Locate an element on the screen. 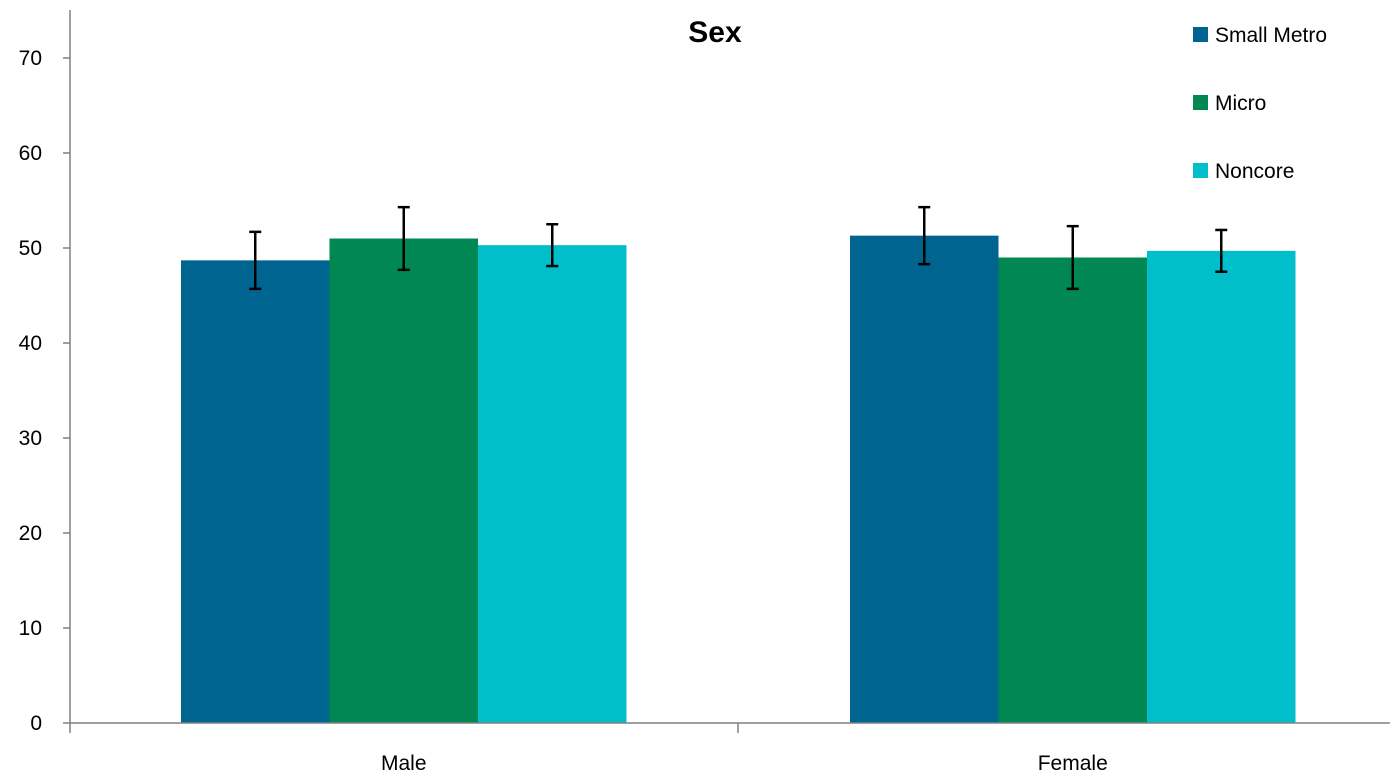 The width and height of the screenshot is (1392, 779). error-bar-noncore-male is located at coordinates (552, 245).